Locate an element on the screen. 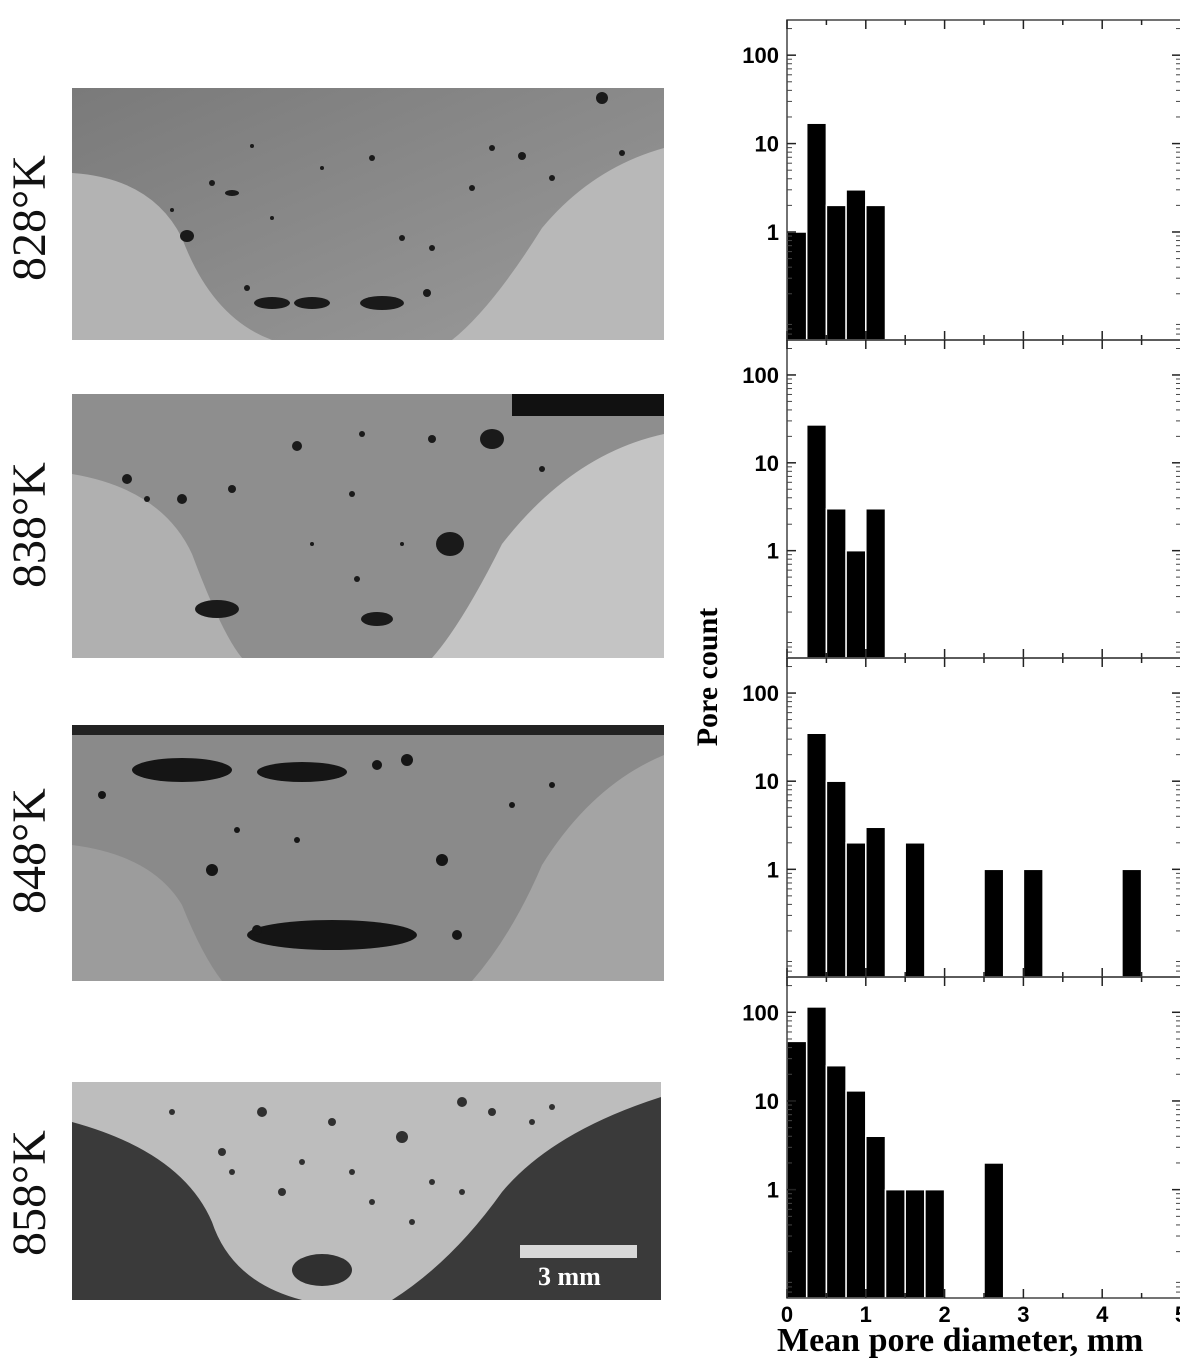  y-tick-label-p2-2: 100 is located at coordinates (760, 693).